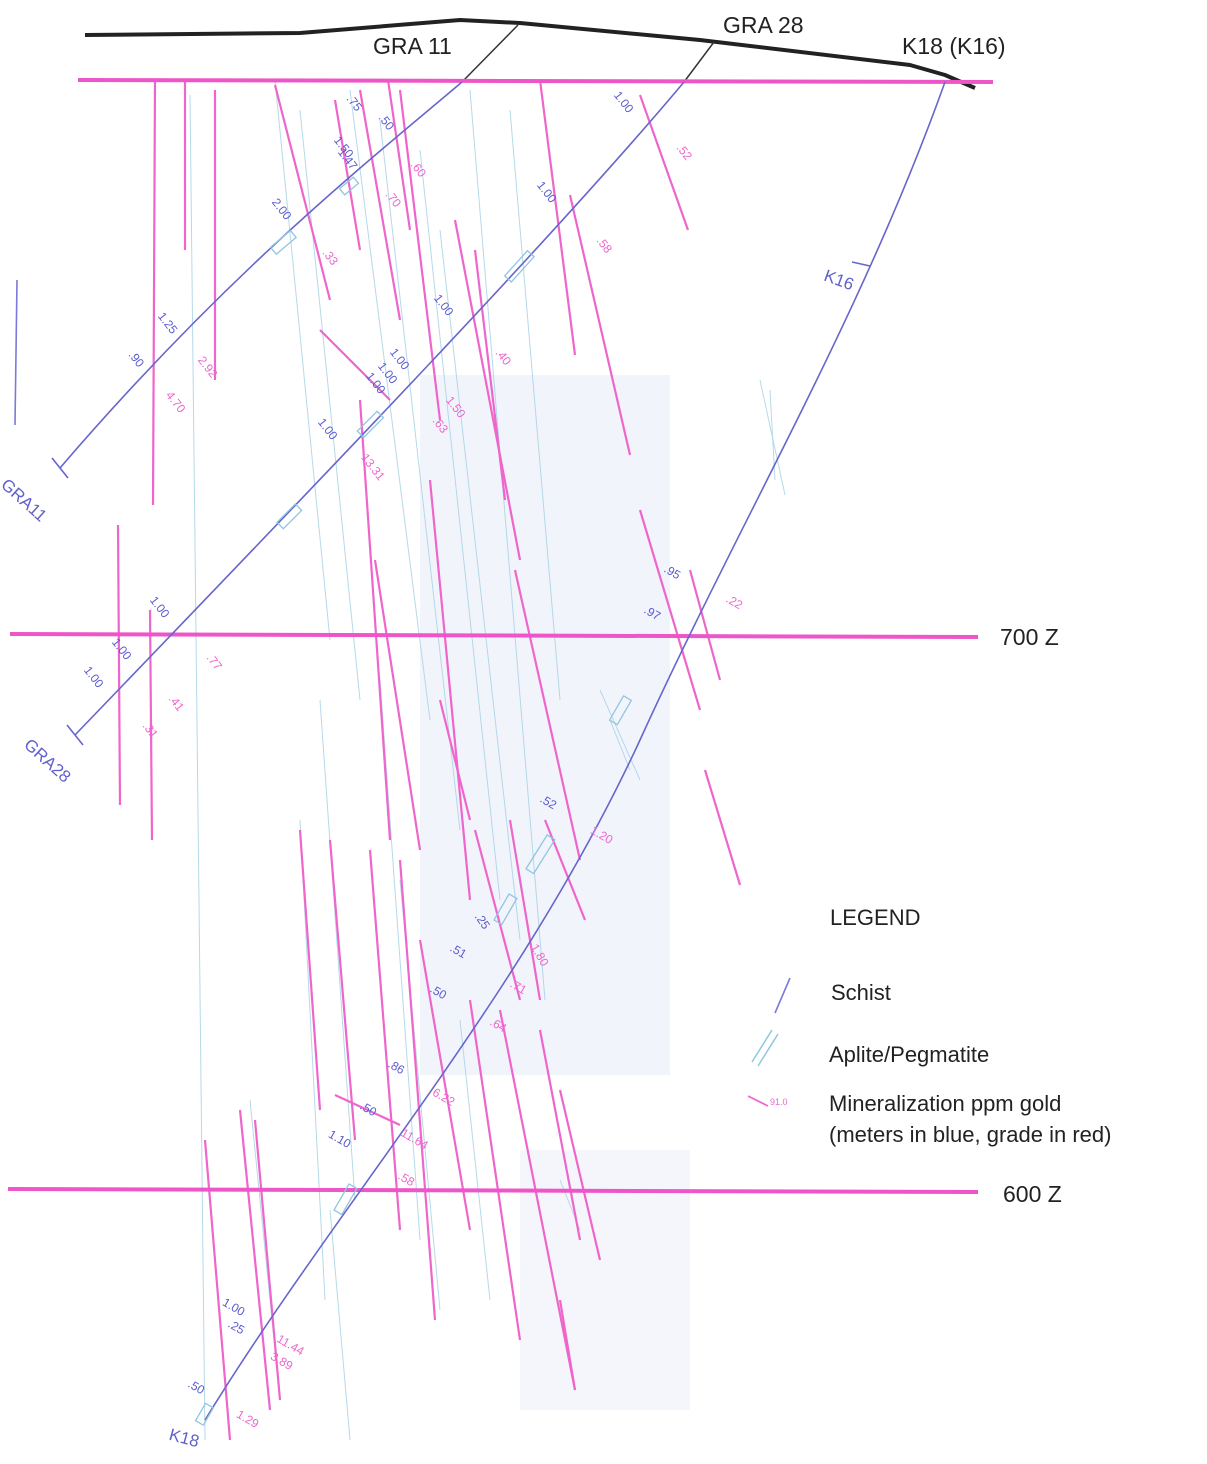  What do you see at coordinates (875, 917) in the screenshot?
I see `legend-title: LEGEND` at bounding box center [875, 917].